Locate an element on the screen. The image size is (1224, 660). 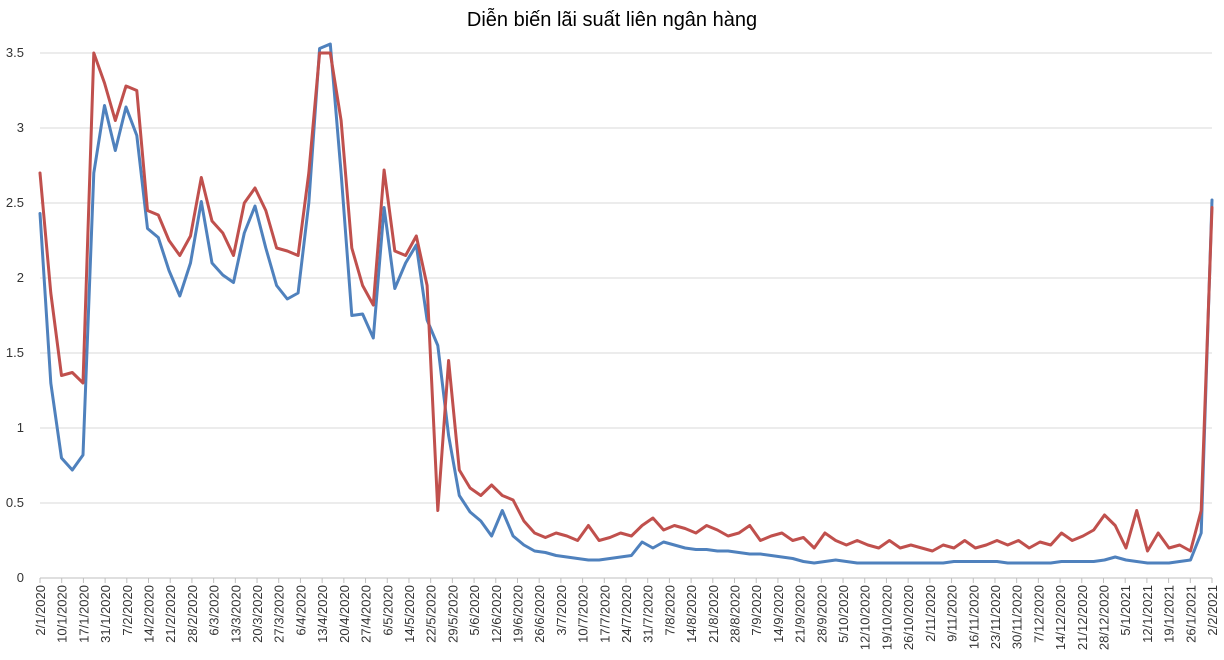
x-tick-label: 3/7/2020 is located at coordinates (561, 610).